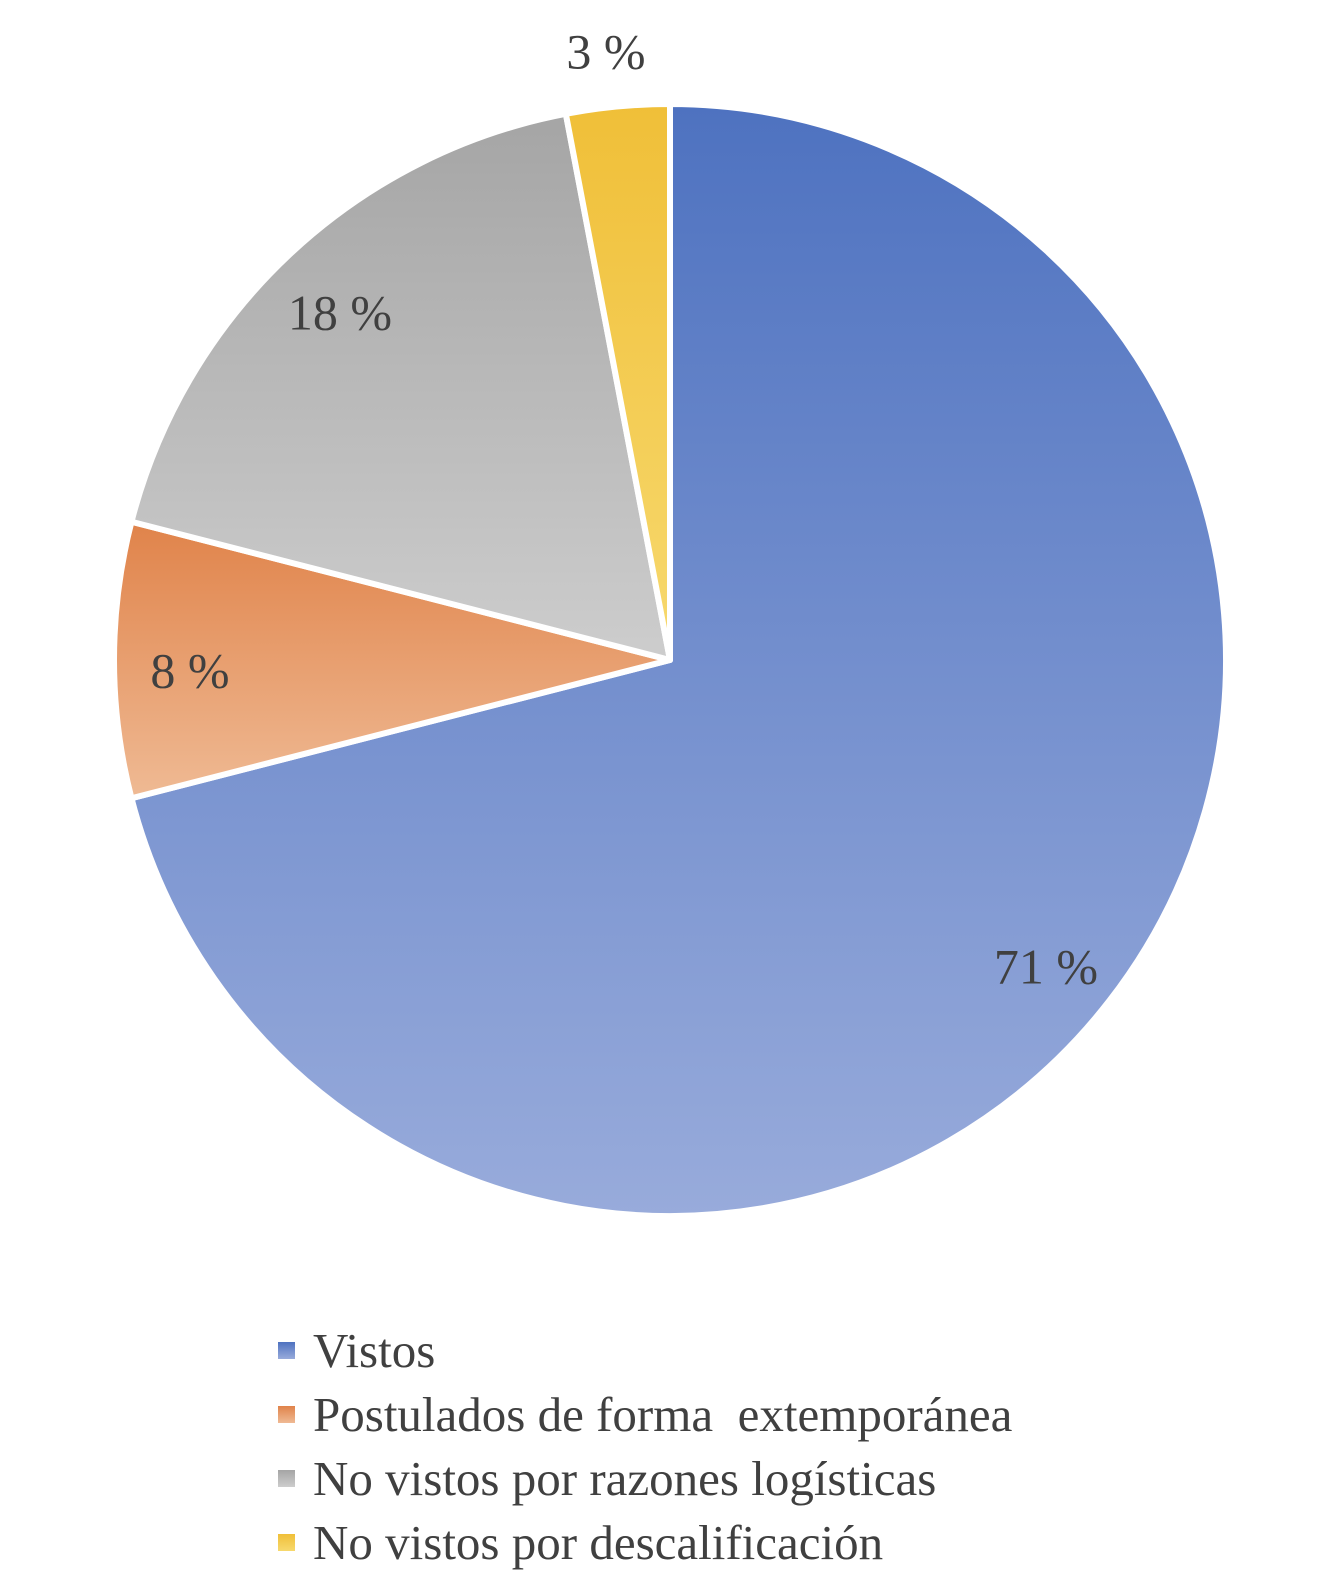  I want to click on legend-item-extemporanea: Postulados de forma extemporánea, so click(645, 1414).